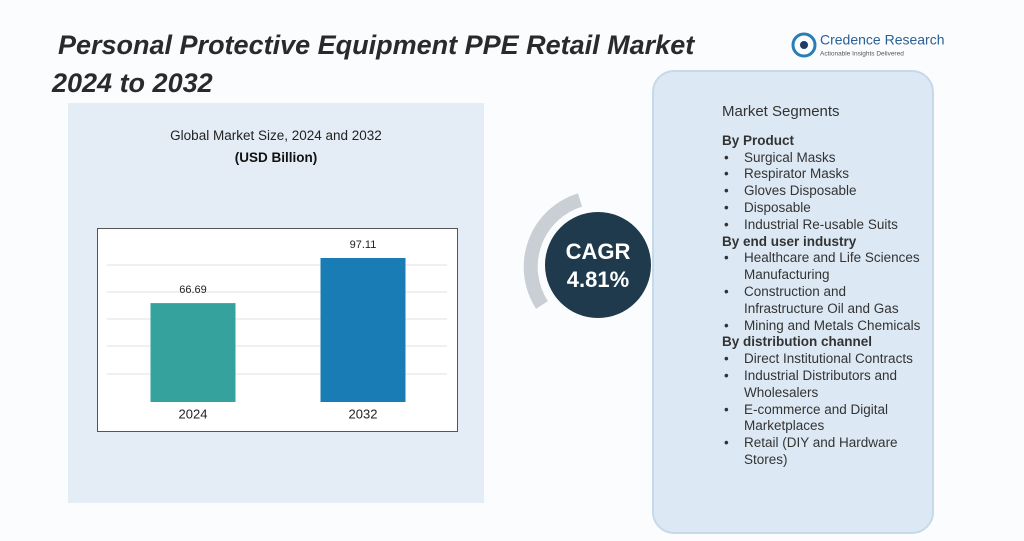 This screenshot has height=541, width=1024. What do you see at coordinates (822, 174) in the screenshot?
I see `segment-item: Respirator Masks` at bounding box center [822, 174].